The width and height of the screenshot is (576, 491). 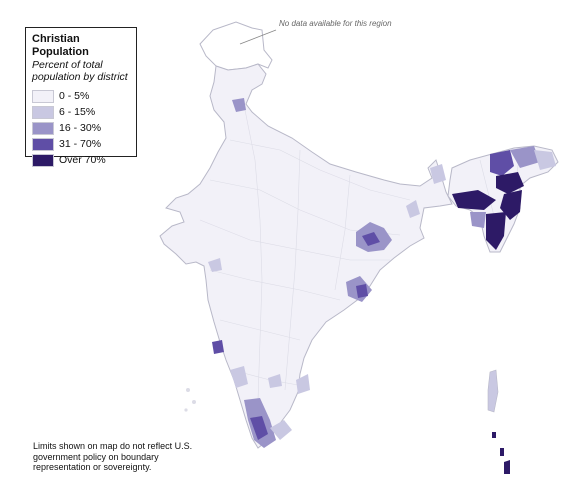 I want to click on legend-label: Over 70%, so click(x=82, y=160).